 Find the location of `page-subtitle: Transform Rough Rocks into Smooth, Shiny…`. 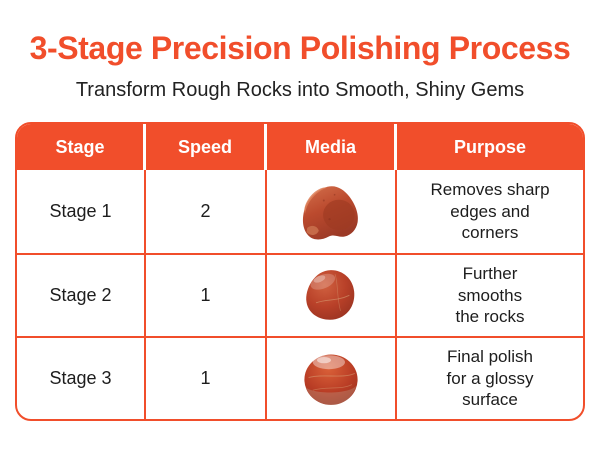

page-subtitle: Transform Rough Rocks into Smooth, Shiny… is located at coordinates (300, 90).